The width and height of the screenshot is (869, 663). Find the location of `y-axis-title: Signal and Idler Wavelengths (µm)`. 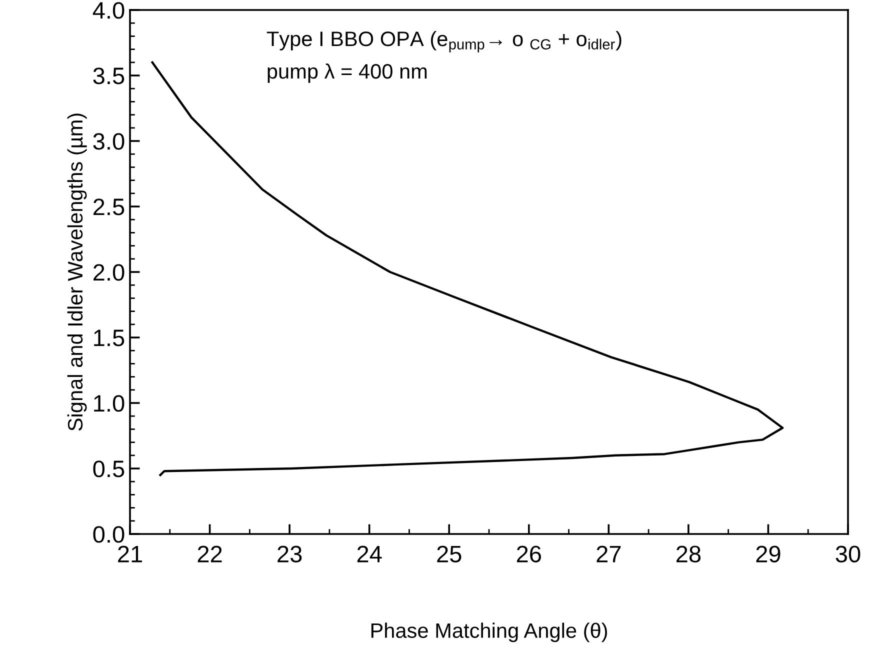

y-axis-title: Signal and Idler Wavelengths (µm) is located at coordinates (77, 272).